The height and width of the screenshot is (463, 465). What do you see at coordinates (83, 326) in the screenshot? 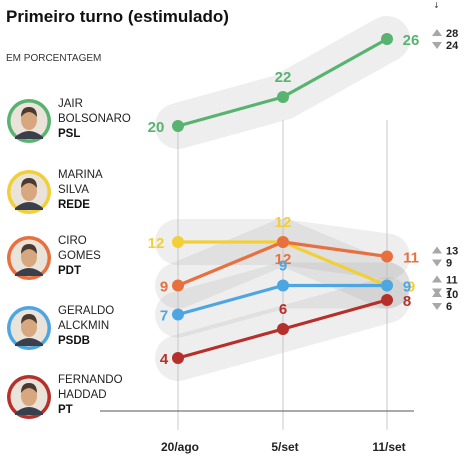
I see `candidate-last-name: ALCKMIN` at bounding box center [83, 326].